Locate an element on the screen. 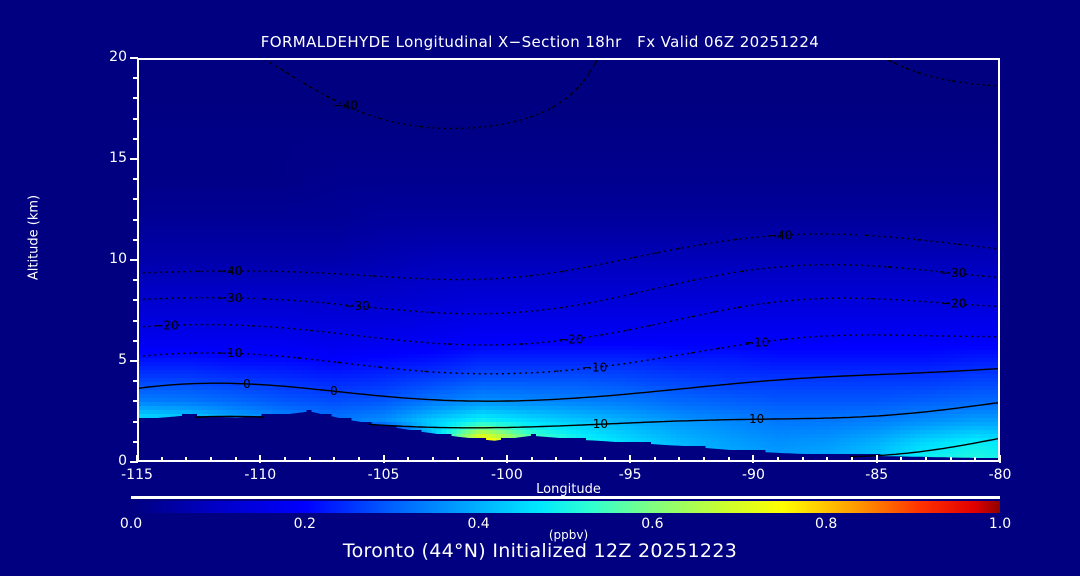 Image resolution: width=1080 pixels, height=576 pixels. colorbar-rule is located at coordinates (565, 497).